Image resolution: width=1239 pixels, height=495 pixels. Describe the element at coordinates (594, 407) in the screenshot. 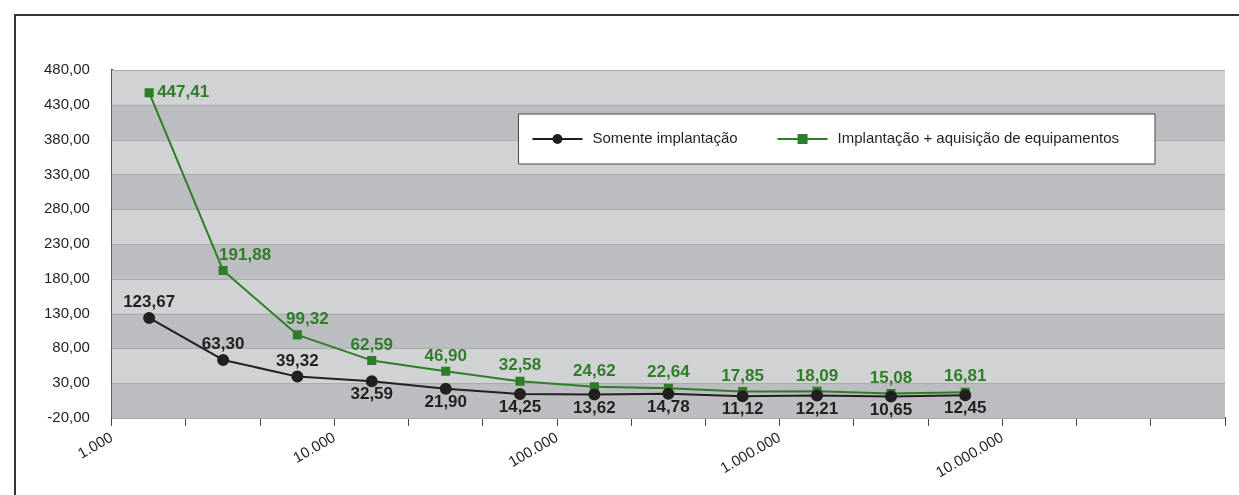

I see `data-label: 13,62` at that location.